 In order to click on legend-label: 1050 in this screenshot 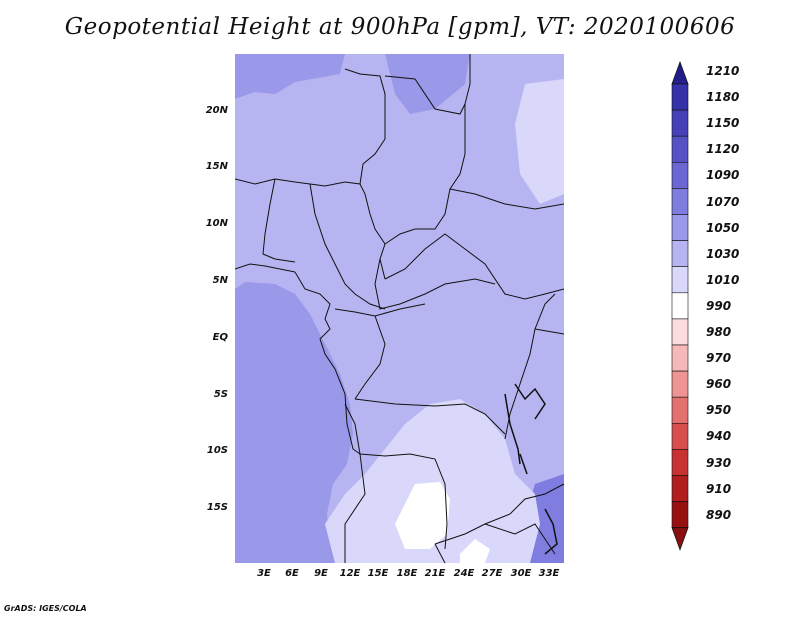, I will do `click(723, 227)`.